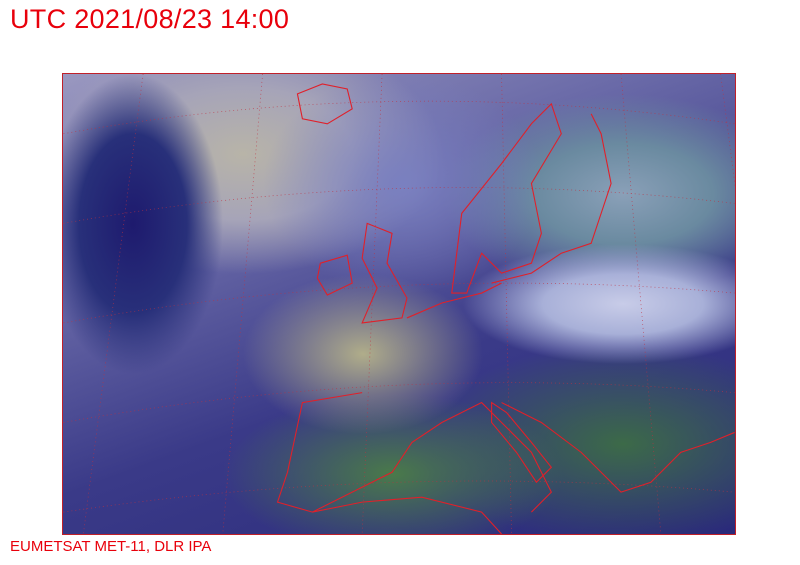  Describe the element at coordinates (384, 273) in the screenshot. I see `great-britain` at that location.